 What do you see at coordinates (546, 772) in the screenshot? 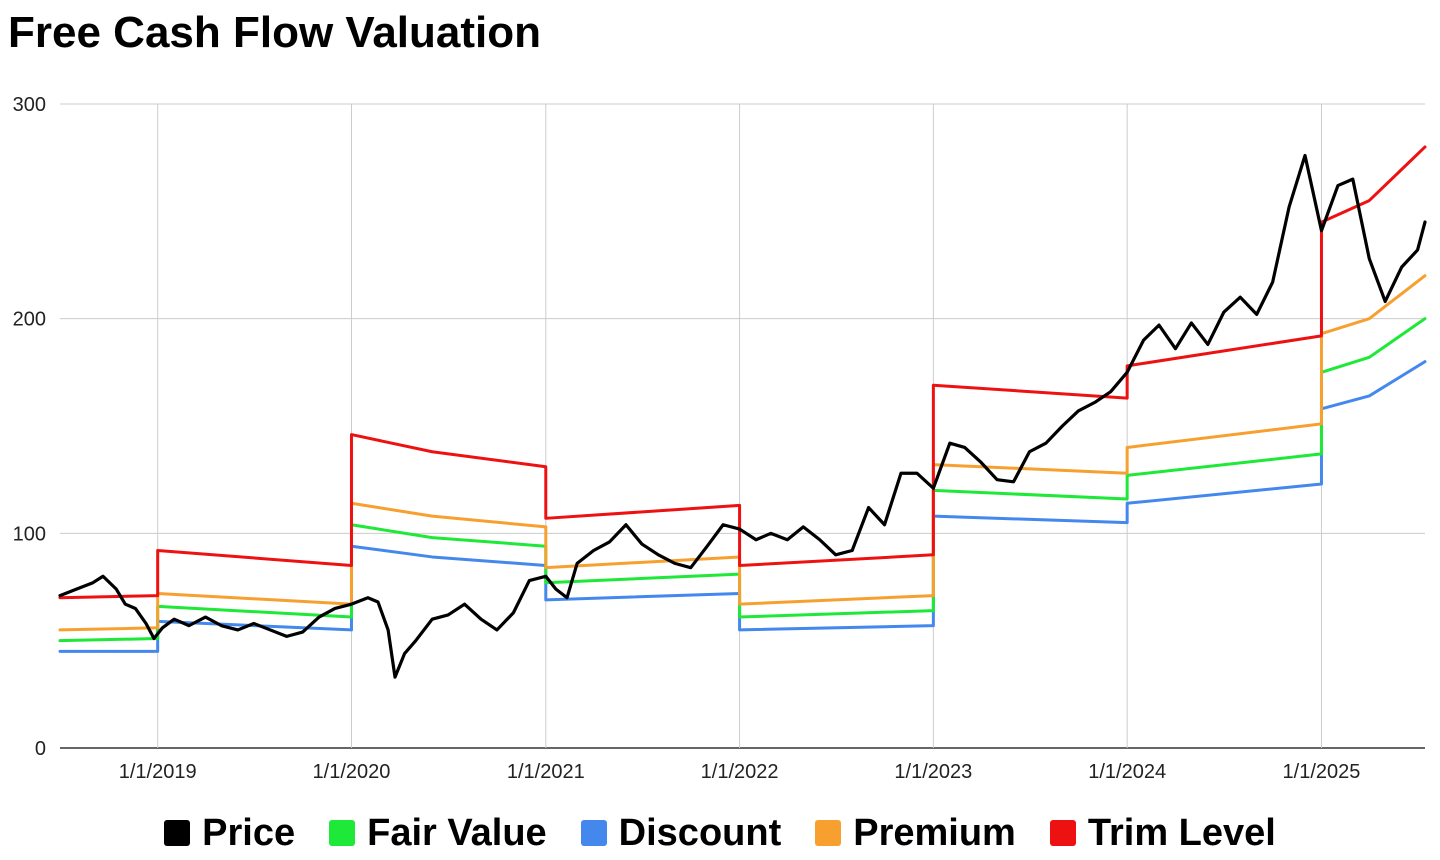
I see `x-tick-label: 1/1/2021` at bounding box center [546, 772].